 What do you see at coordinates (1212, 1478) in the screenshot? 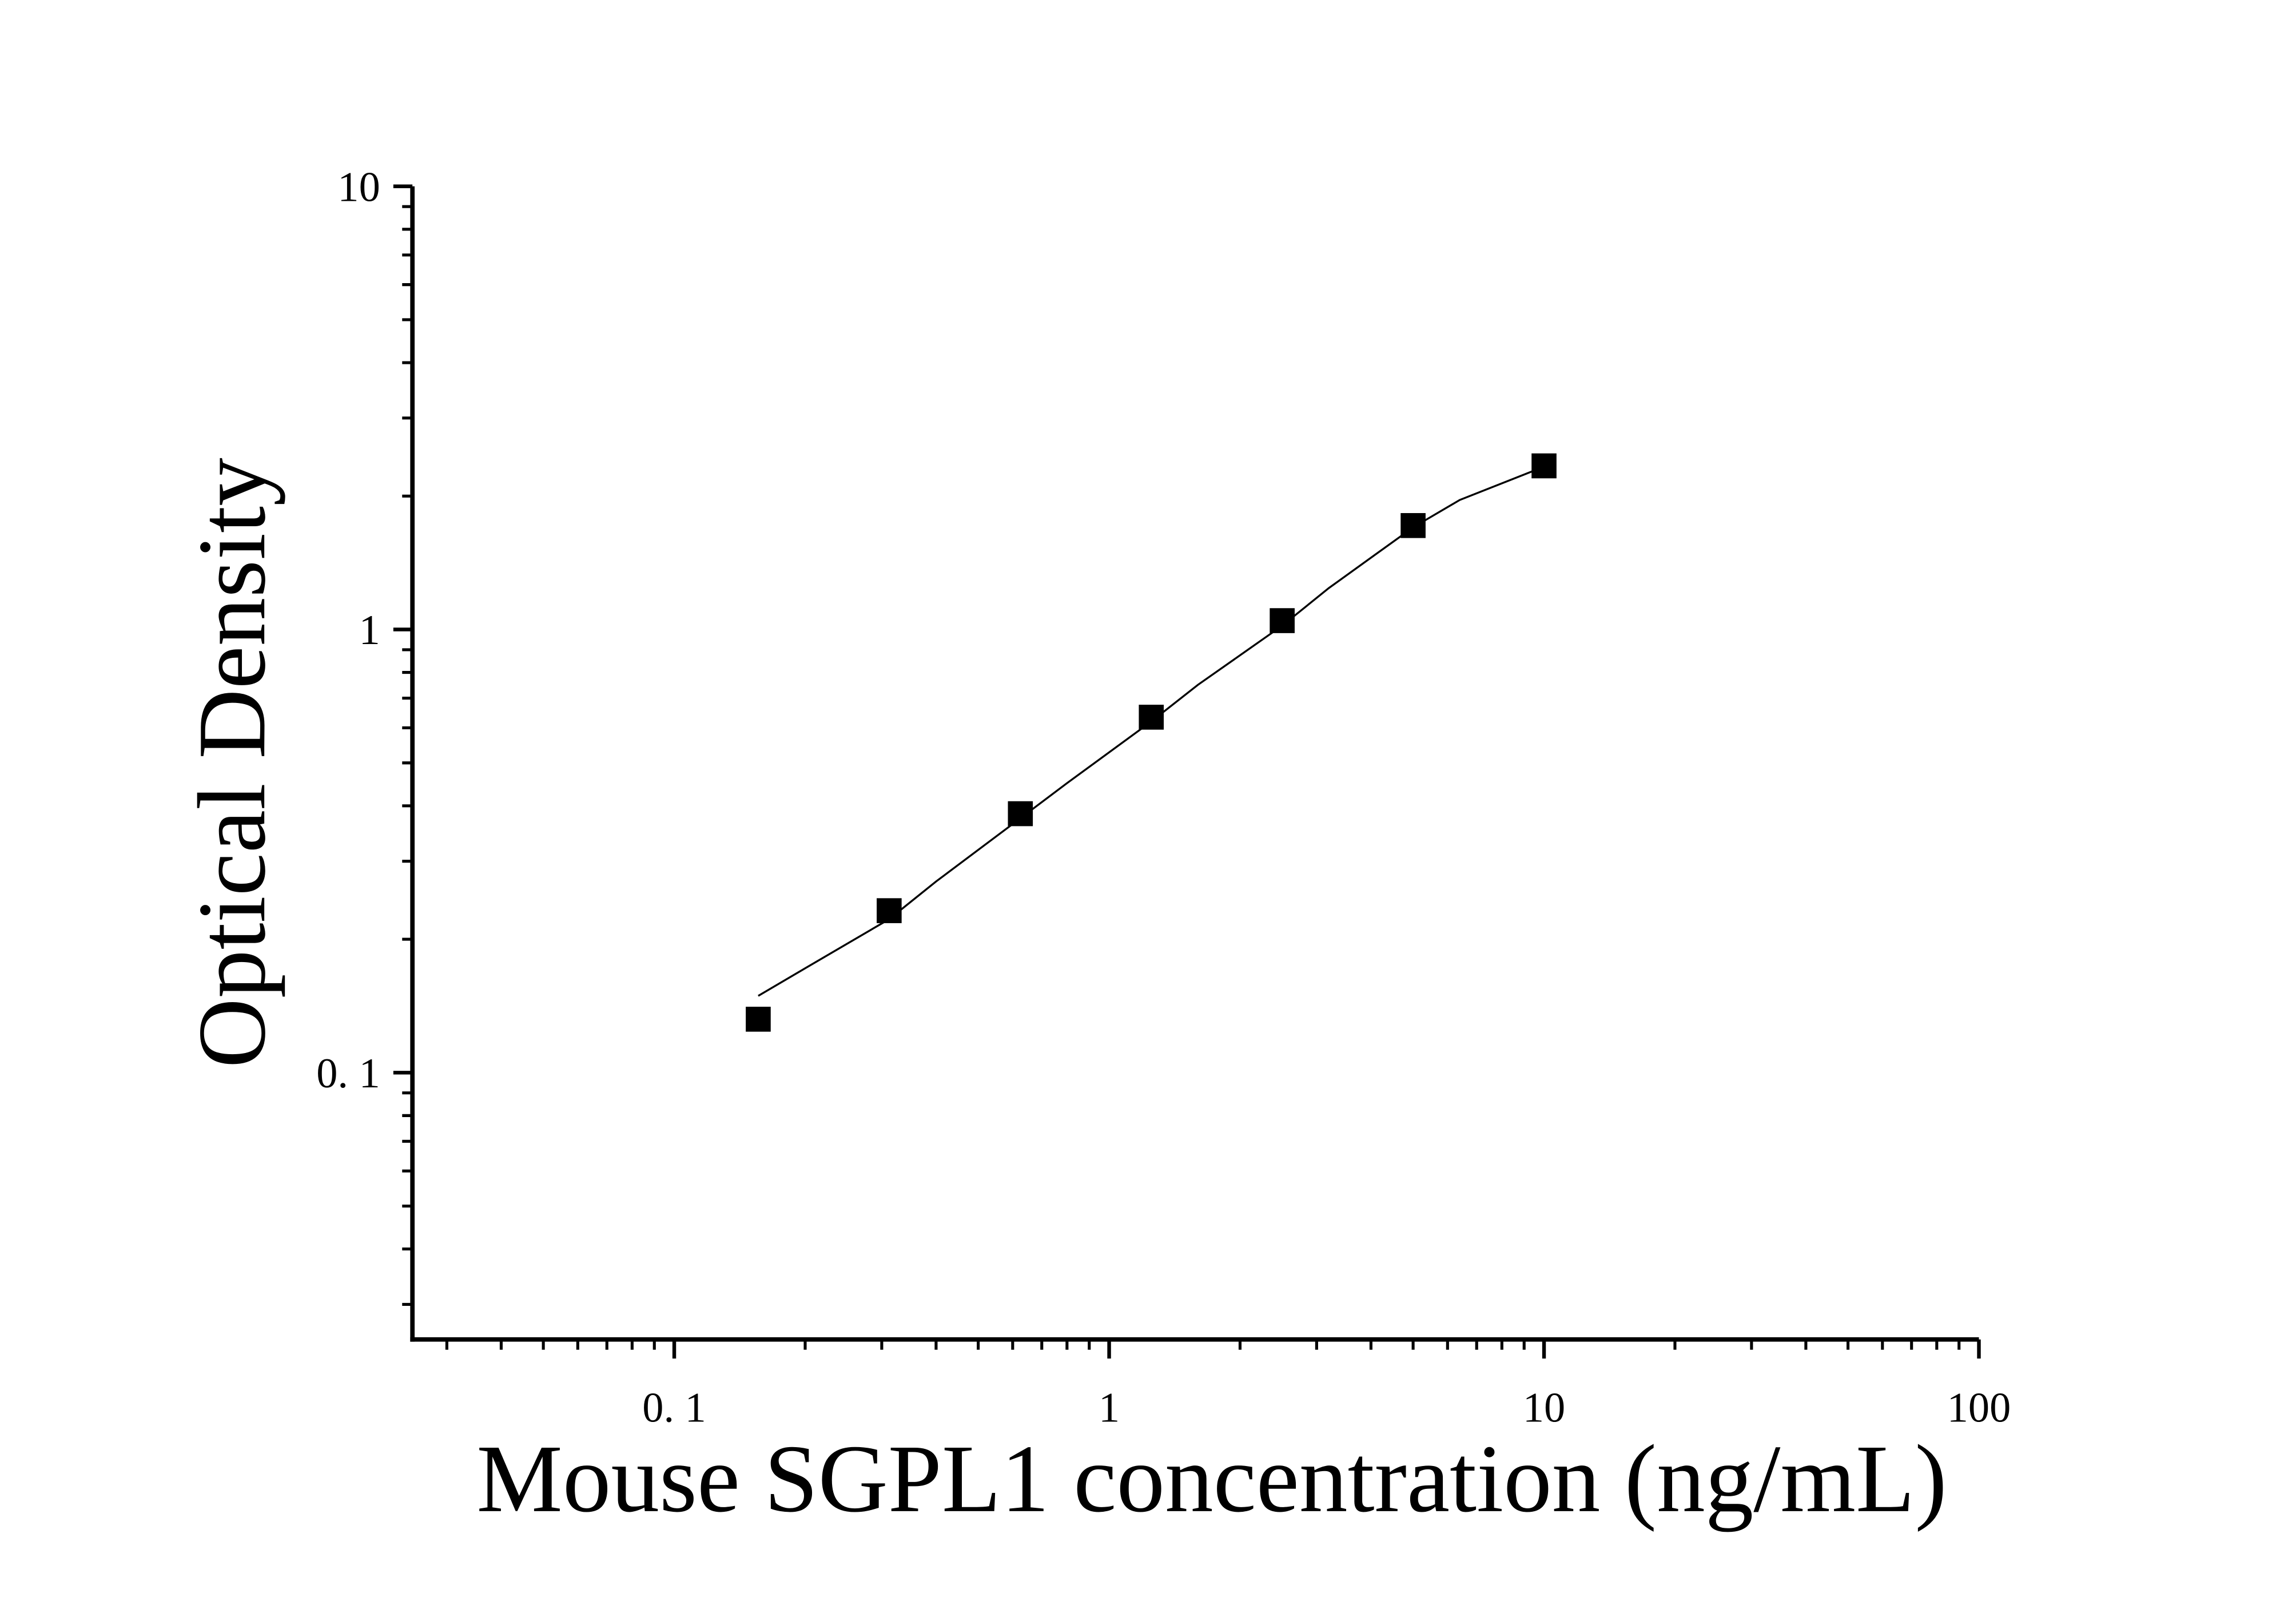
I see `x-axis-title: Mouse SGPL1 concentration (ng/mL)` at bounding box center [1212, 1478].